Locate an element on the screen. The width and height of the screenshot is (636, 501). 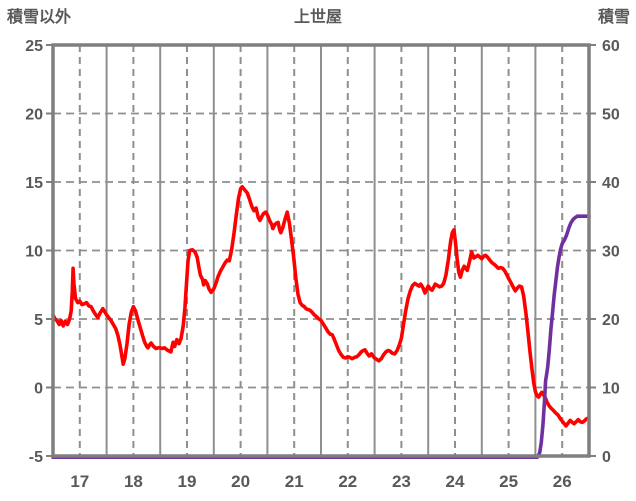
left-axis-tick-label: 5 is located at coordinates (38, 320).